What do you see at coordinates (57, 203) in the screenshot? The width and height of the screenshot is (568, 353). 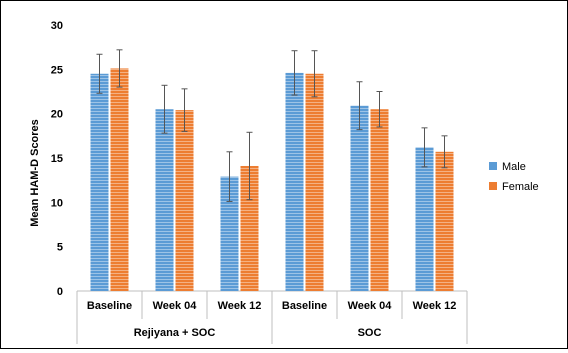 I see `y-tick-label: 10` at bounding box center [57, 203].